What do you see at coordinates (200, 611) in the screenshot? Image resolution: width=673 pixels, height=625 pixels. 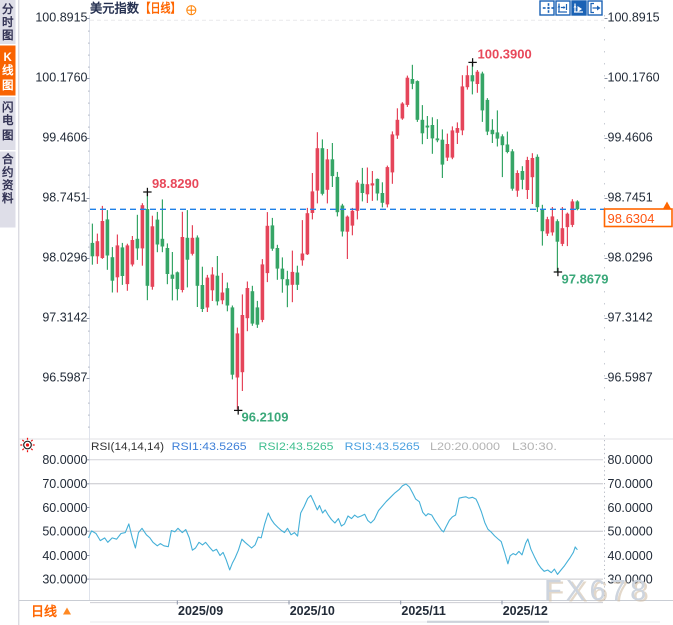 I see `svg-text: 2025/09` at bounding box center [200, 611].